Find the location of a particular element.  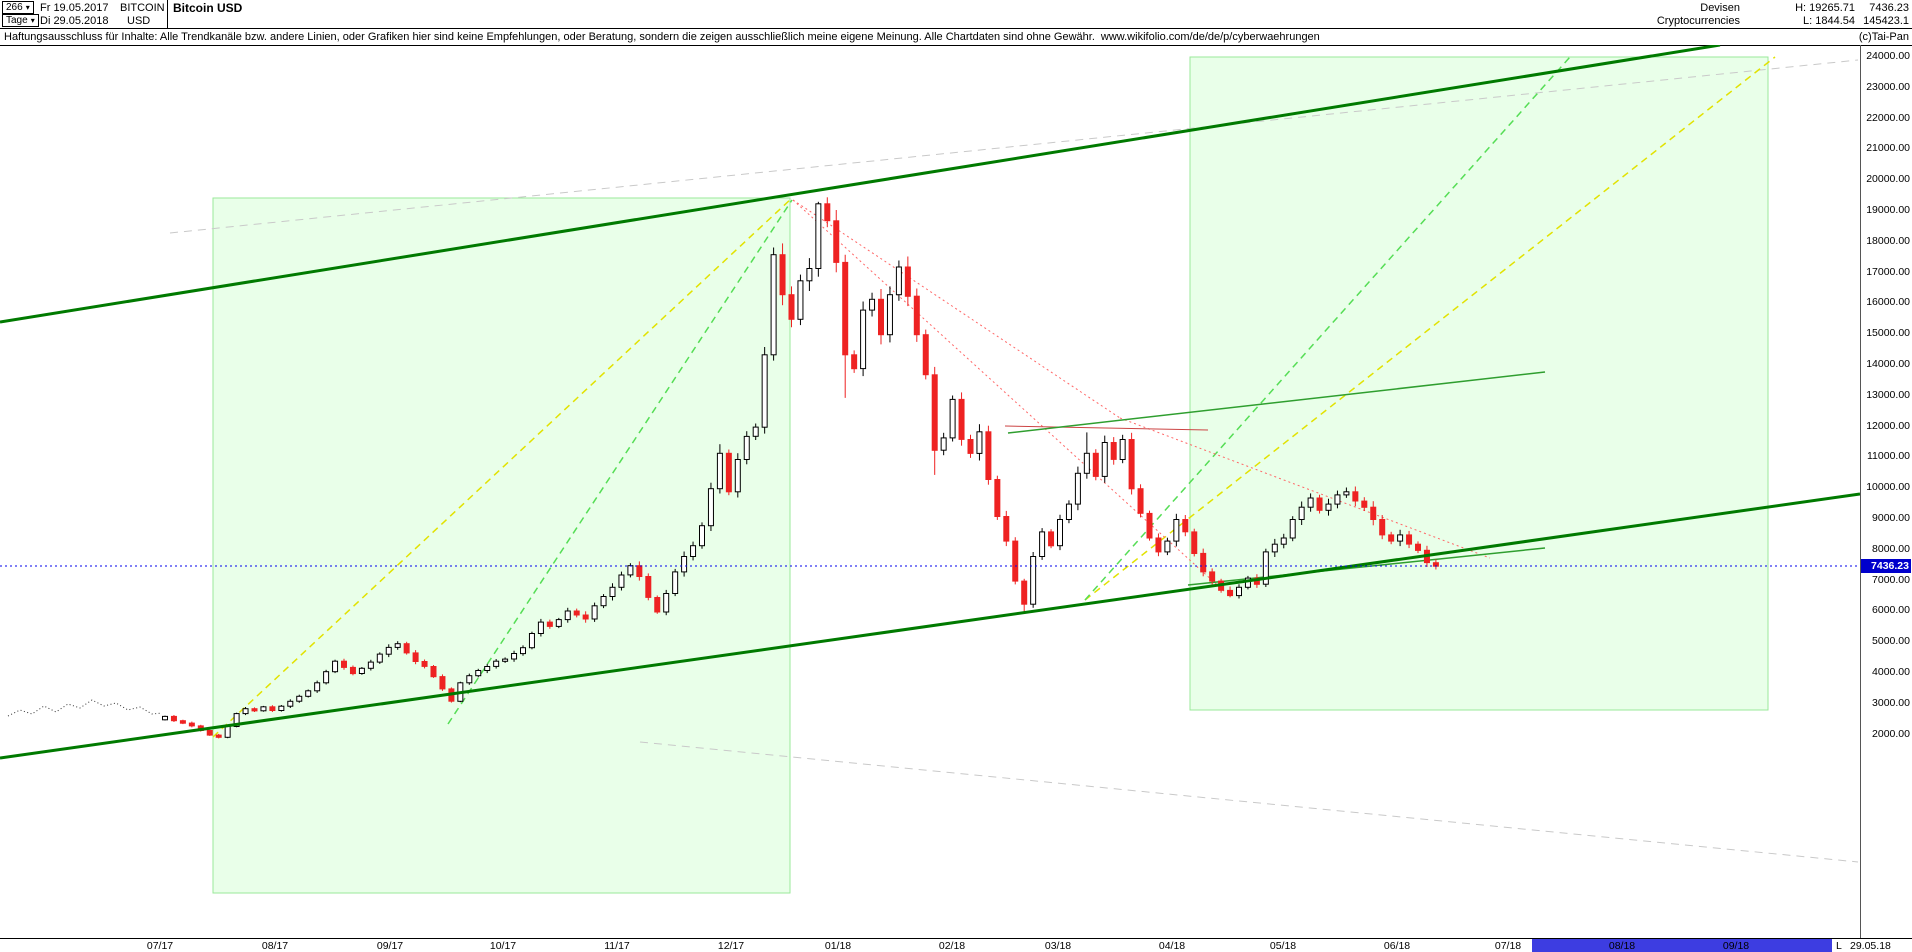

period-select: Tage ▾ is located at coordinates (20, 20).